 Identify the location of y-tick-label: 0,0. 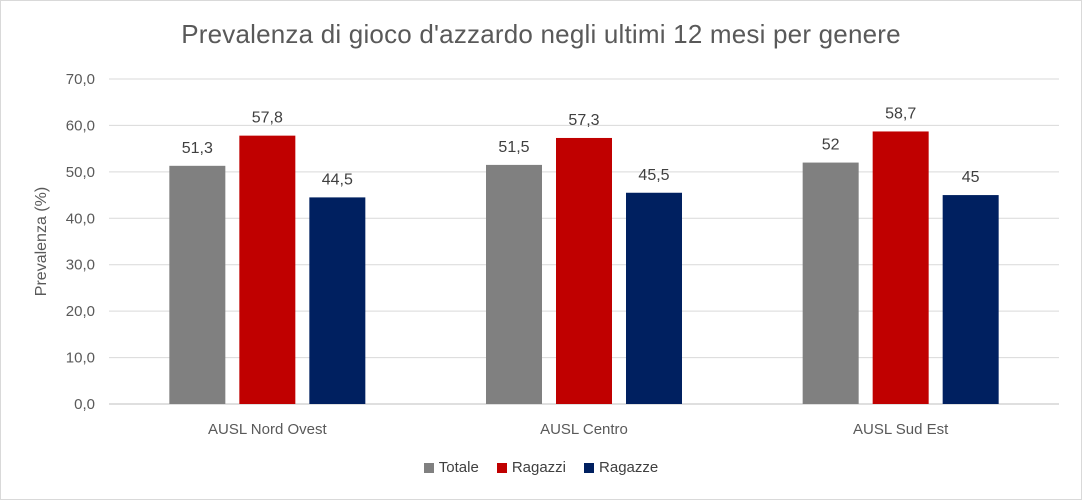
(84, 404).